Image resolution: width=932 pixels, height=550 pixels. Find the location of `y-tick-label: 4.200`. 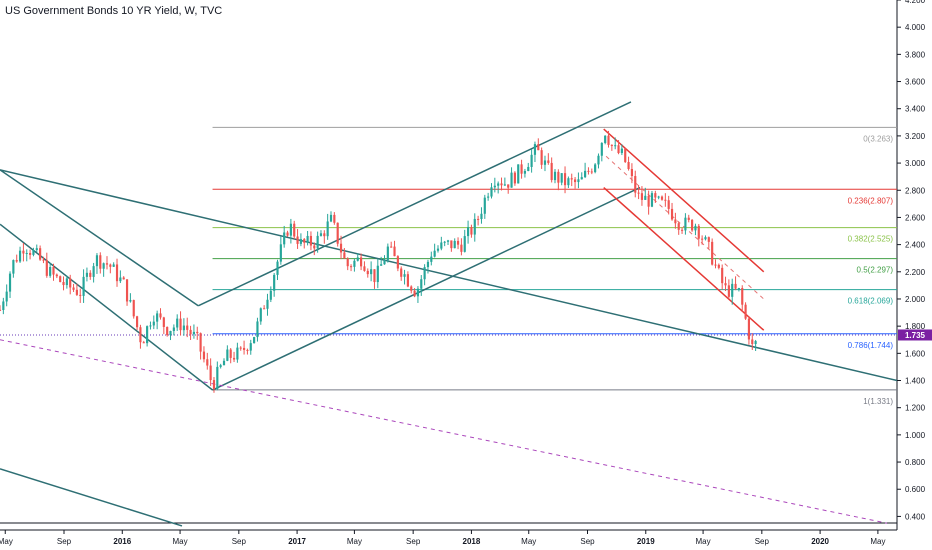

y-tick-label: 4.200 is located at coordinates (915, 2).